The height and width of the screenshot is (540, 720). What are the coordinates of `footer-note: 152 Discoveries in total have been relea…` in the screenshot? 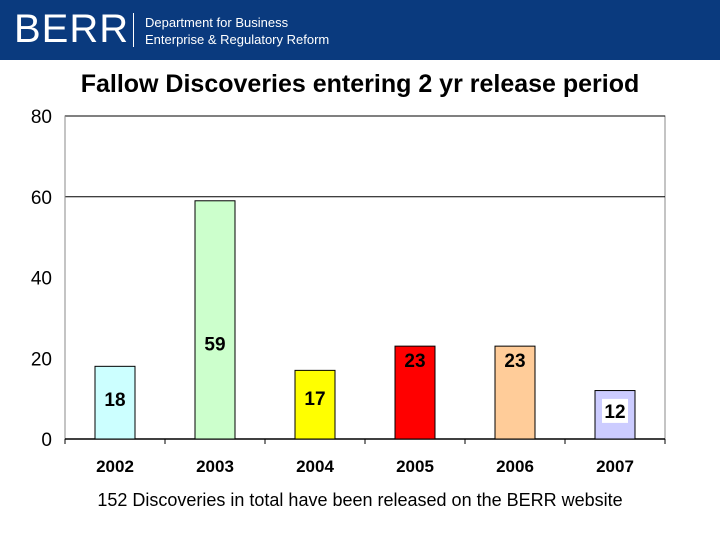 It's located at (360, 500).